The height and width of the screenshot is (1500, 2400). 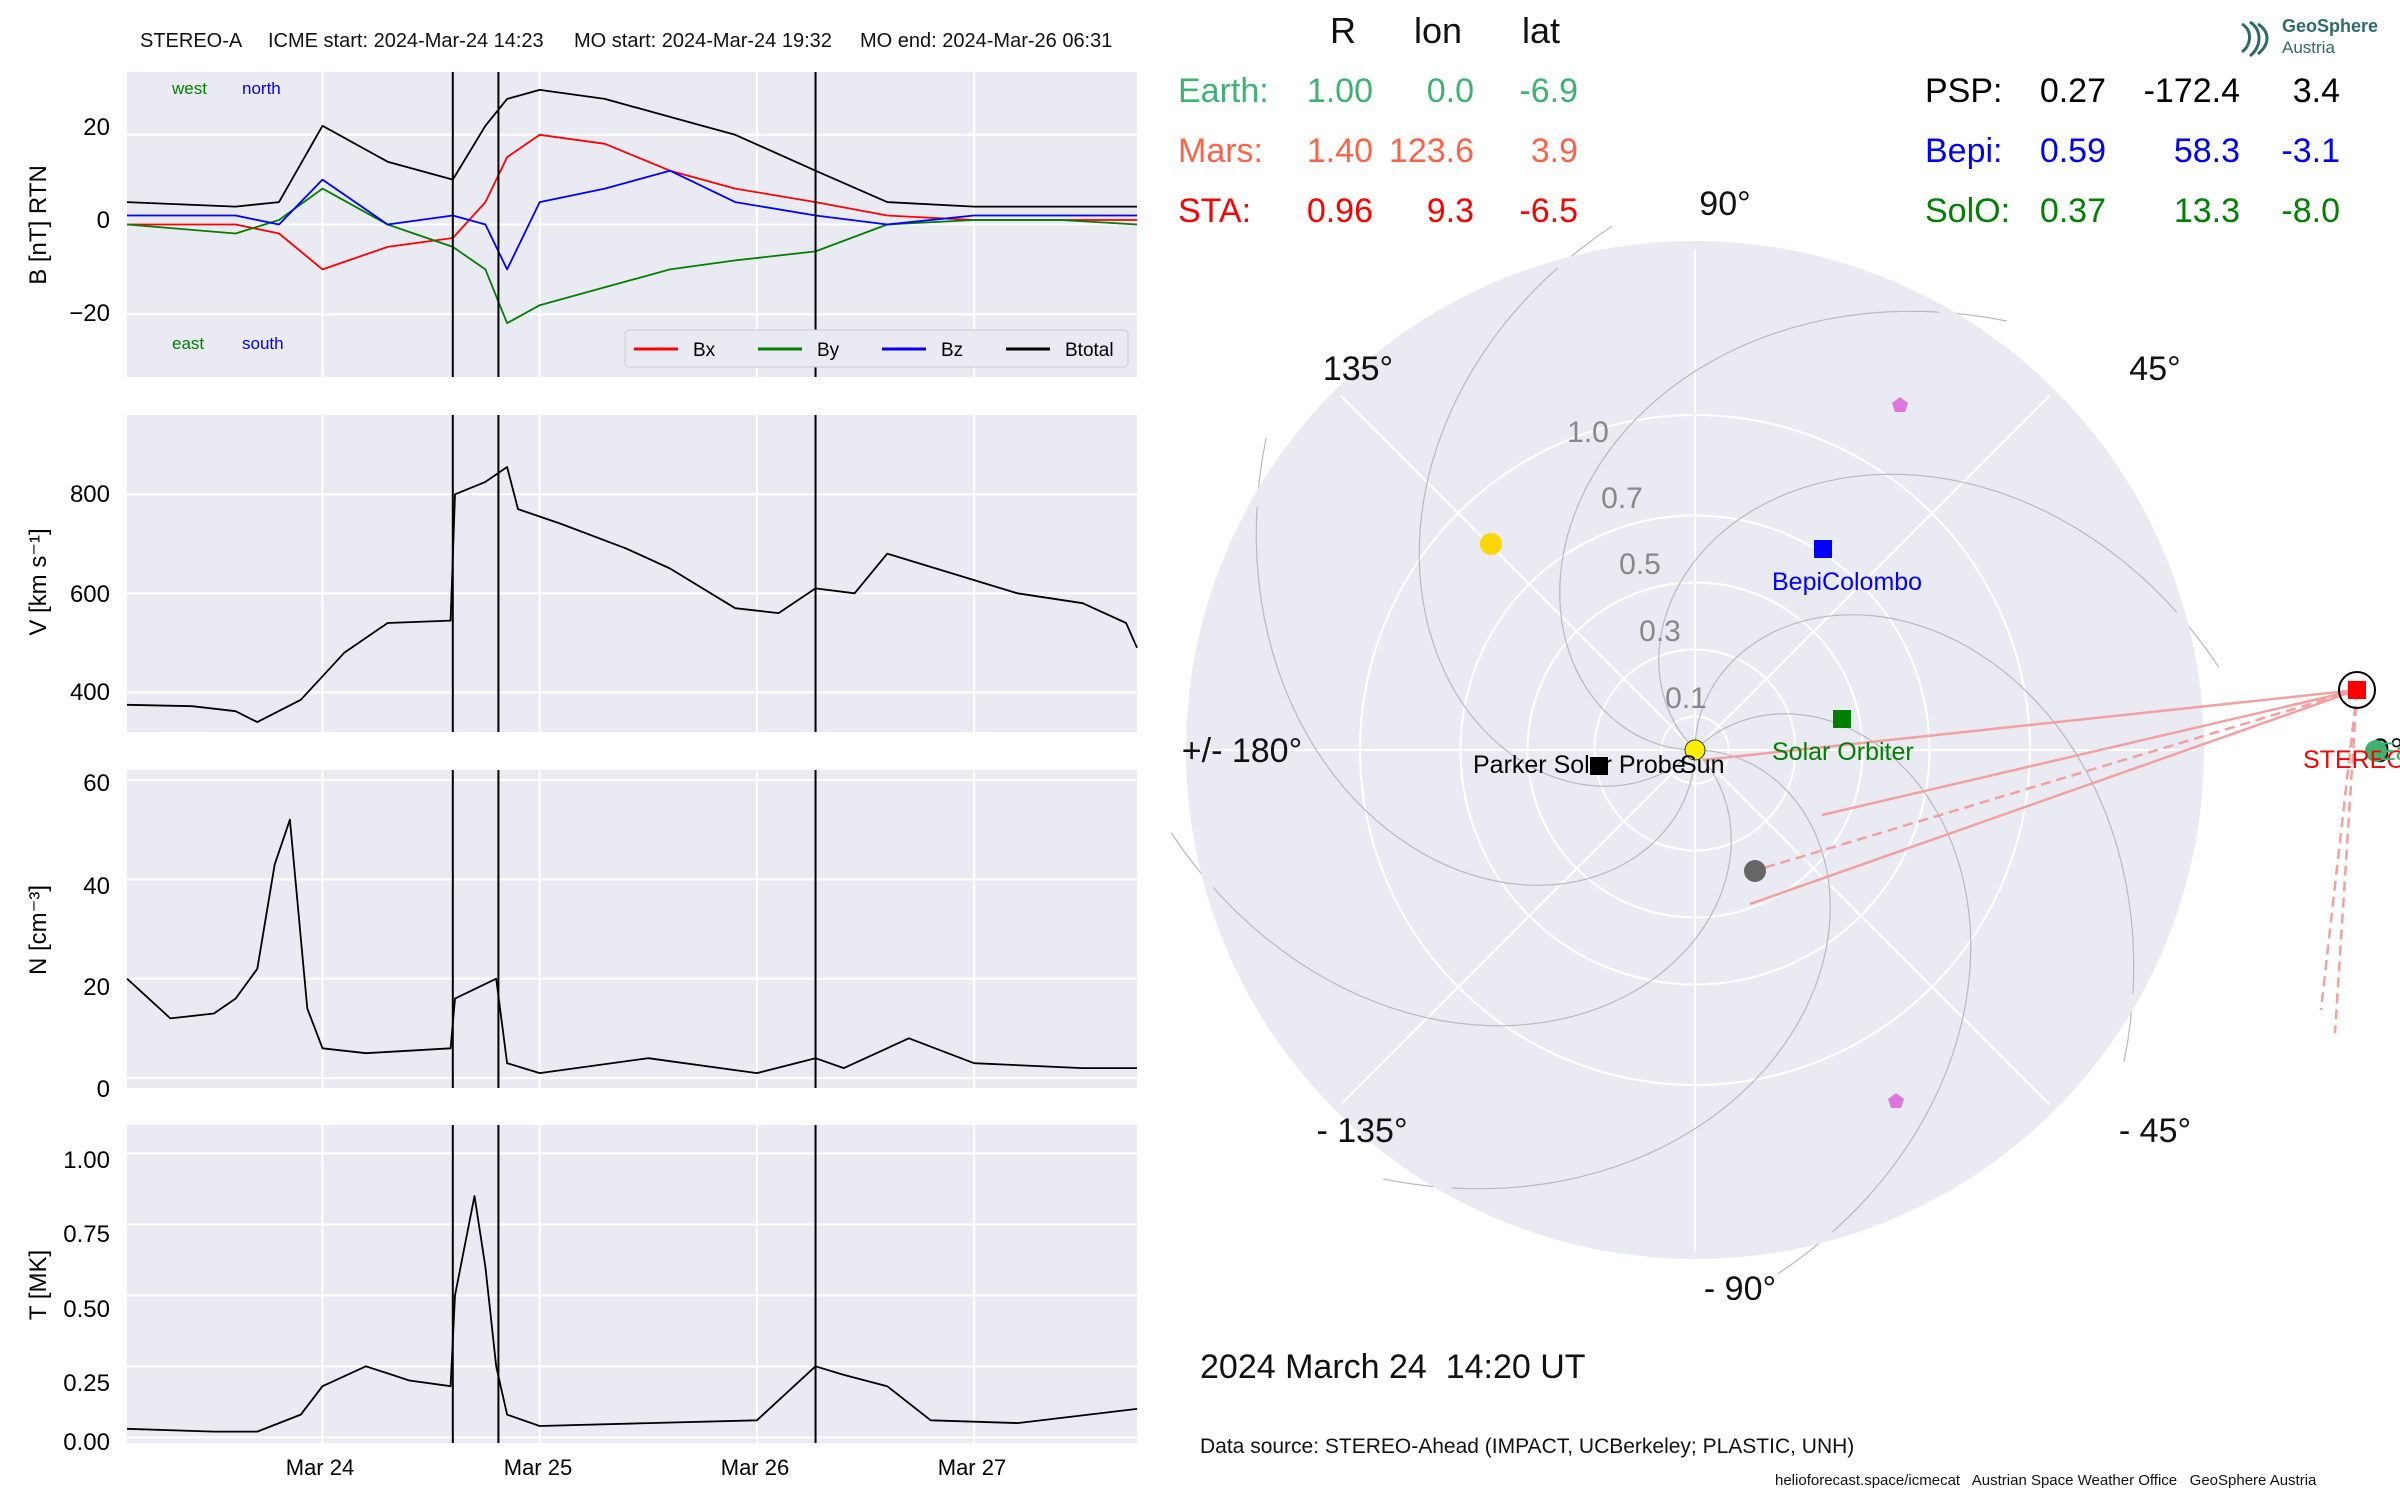 What do you see at coordinates (1755, 871) in the screenshot?
I see `mercury-marker` at bounding box center [1755, 871].